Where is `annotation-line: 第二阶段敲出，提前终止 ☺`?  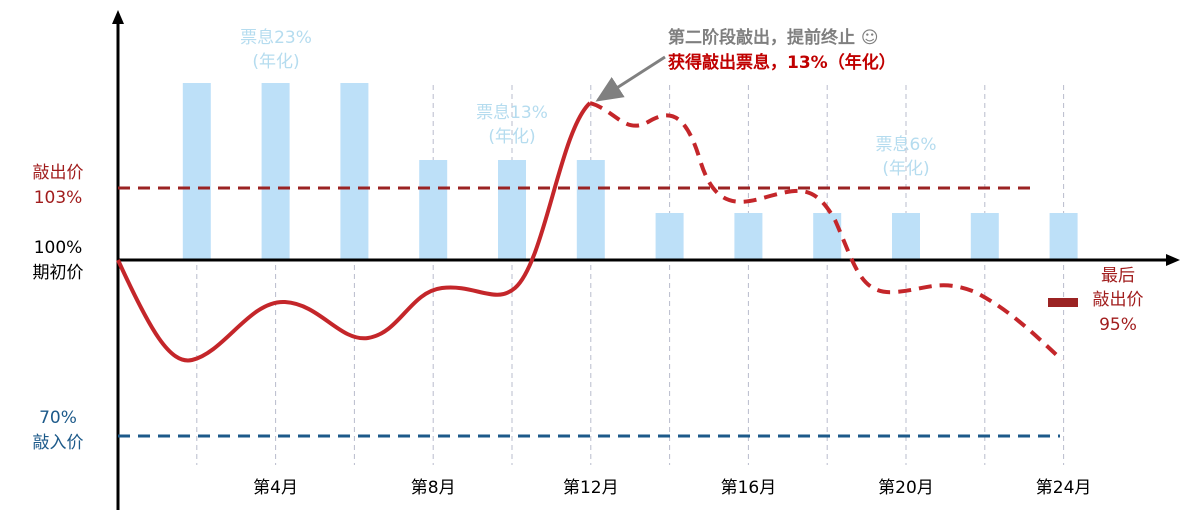 annotation-line: 第二阶段敲出，提前终止 ☺ is located at coordinates (773, 37).